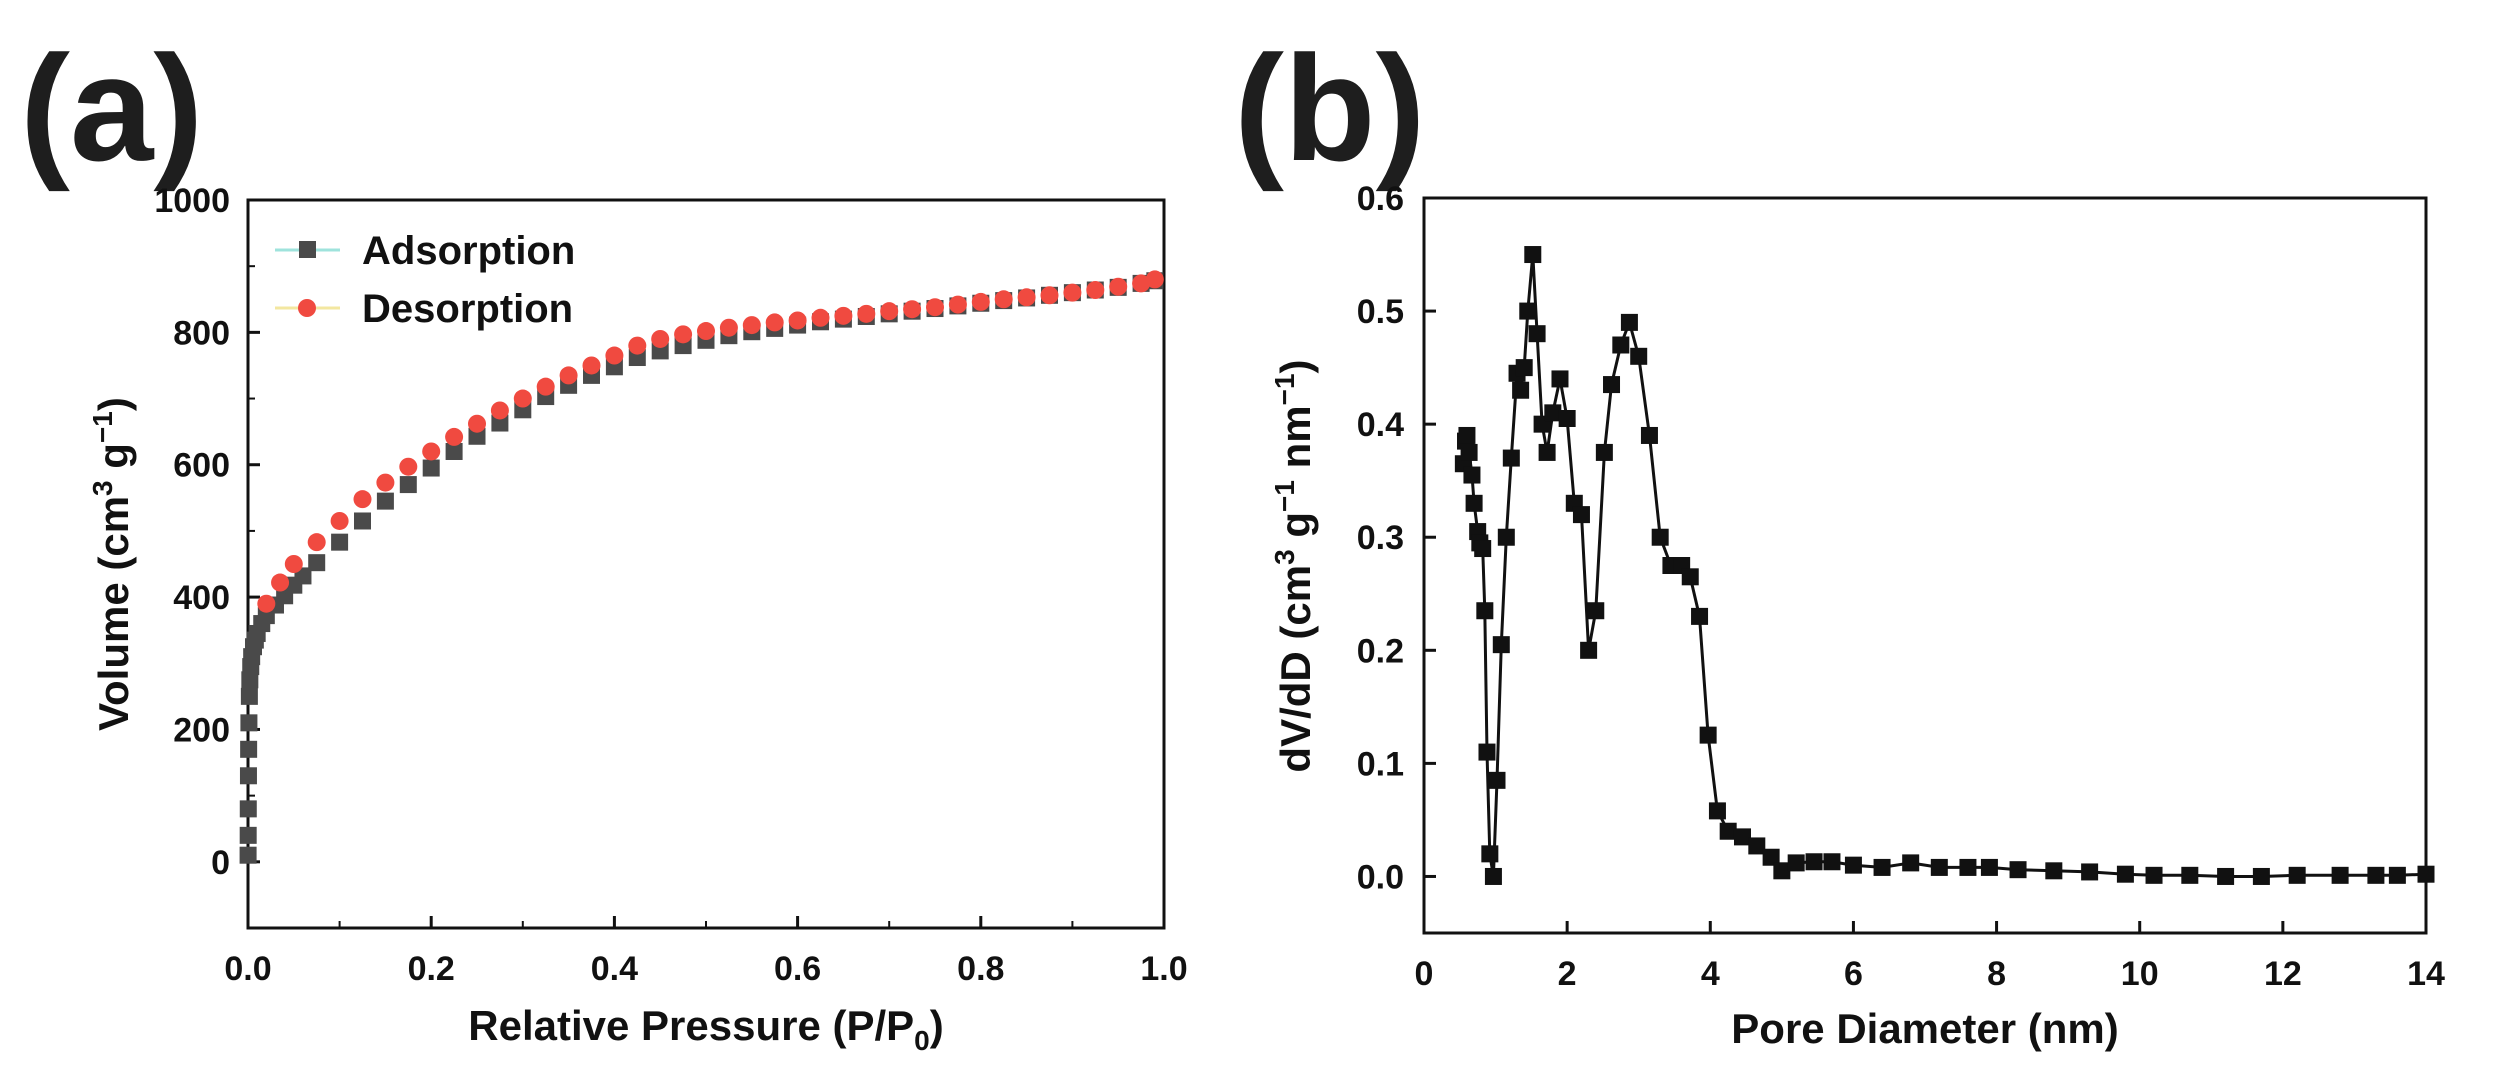  Describe the element at coordinates (1295, 530) in the screenshot. I see `panel-b-y-axis-title-mid: g` at that location.